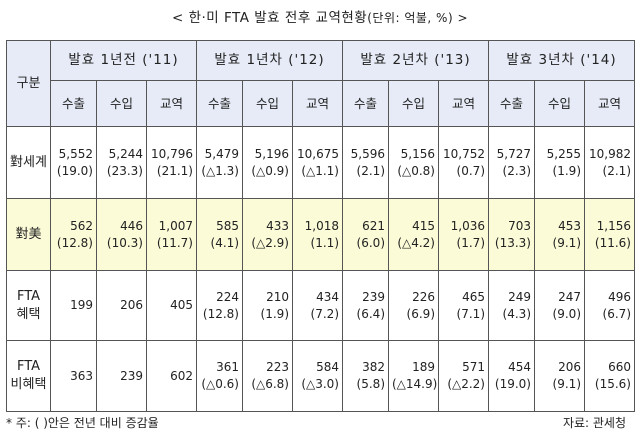 This screenshot has width=640, height=435. Describe the element at coordinates (423, 296) in the screenshot. I see `cell-value: 226` at that location.